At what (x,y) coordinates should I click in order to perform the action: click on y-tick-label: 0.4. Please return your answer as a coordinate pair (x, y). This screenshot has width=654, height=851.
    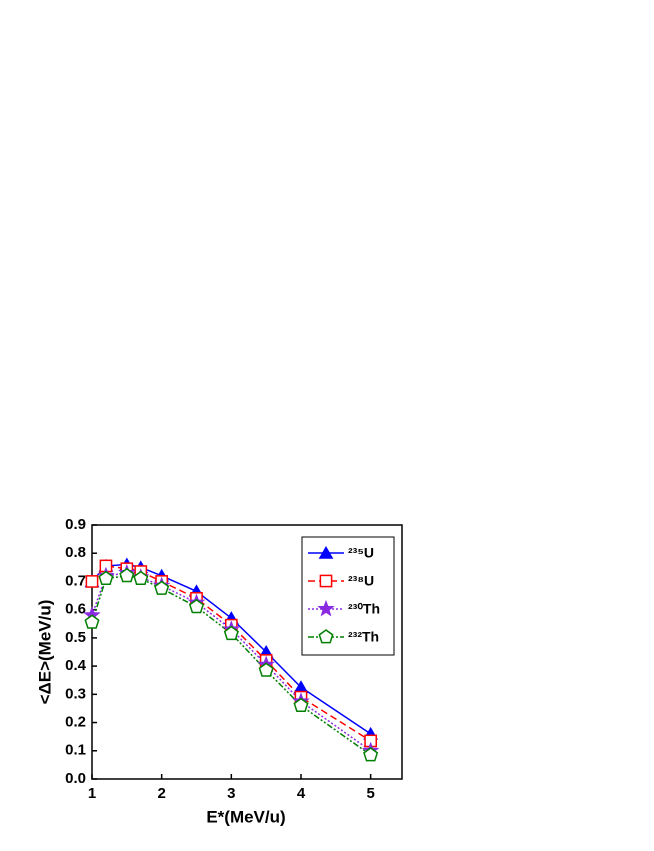
    Looking at the image, I should click on (76, 665).